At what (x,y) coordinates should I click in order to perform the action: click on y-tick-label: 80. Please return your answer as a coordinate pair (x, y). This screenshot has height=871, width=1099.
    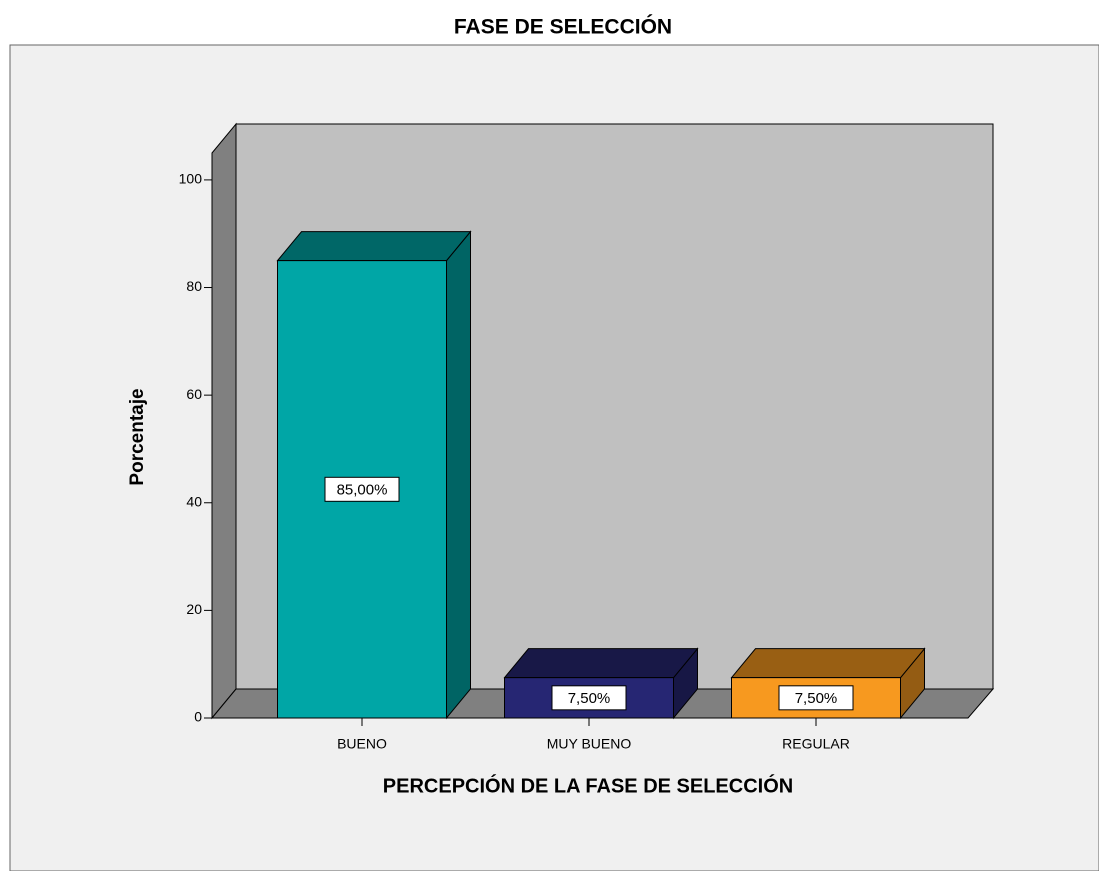
    Looking at the image, I should click on (194, 286).